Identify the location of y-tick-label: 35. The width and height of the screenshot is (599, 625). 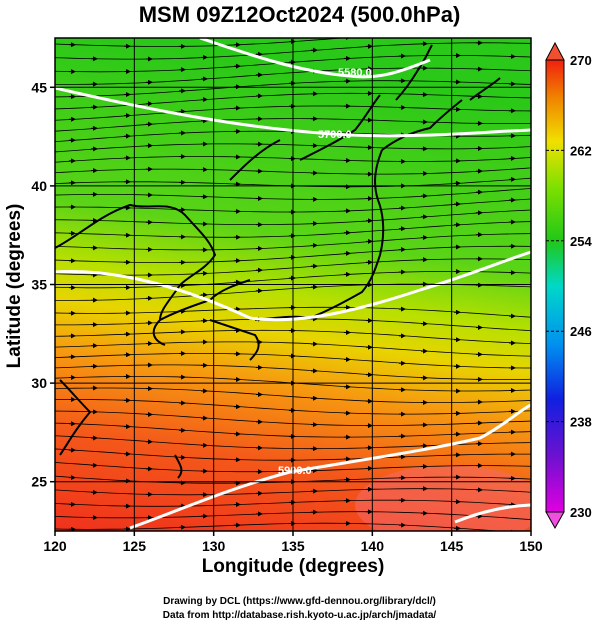
(39, 285).